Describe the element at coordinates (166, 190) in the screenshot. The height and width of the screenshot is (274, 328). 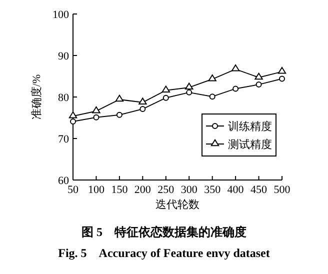
I see `x-tick-label: 250` at that location.